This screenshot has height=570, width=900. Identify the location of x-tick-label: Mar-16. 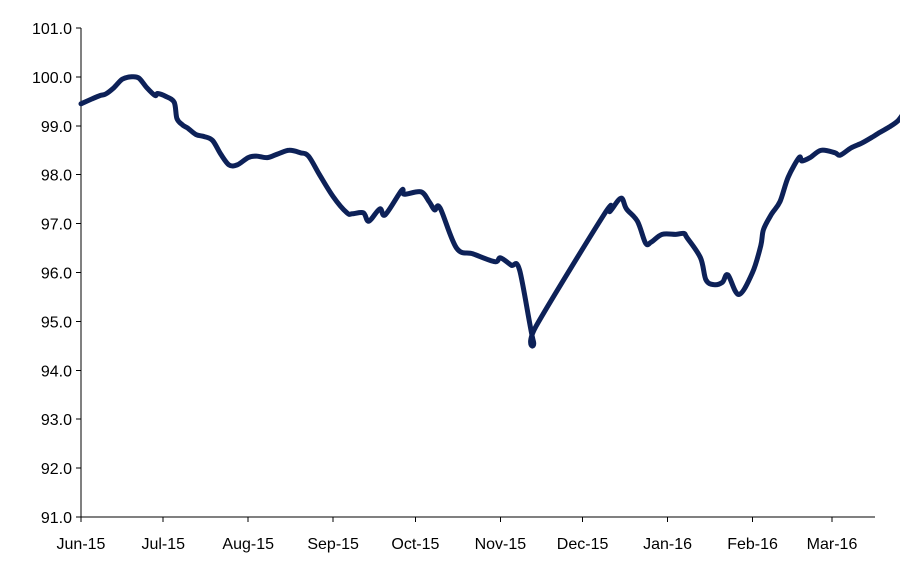
(832, 544).